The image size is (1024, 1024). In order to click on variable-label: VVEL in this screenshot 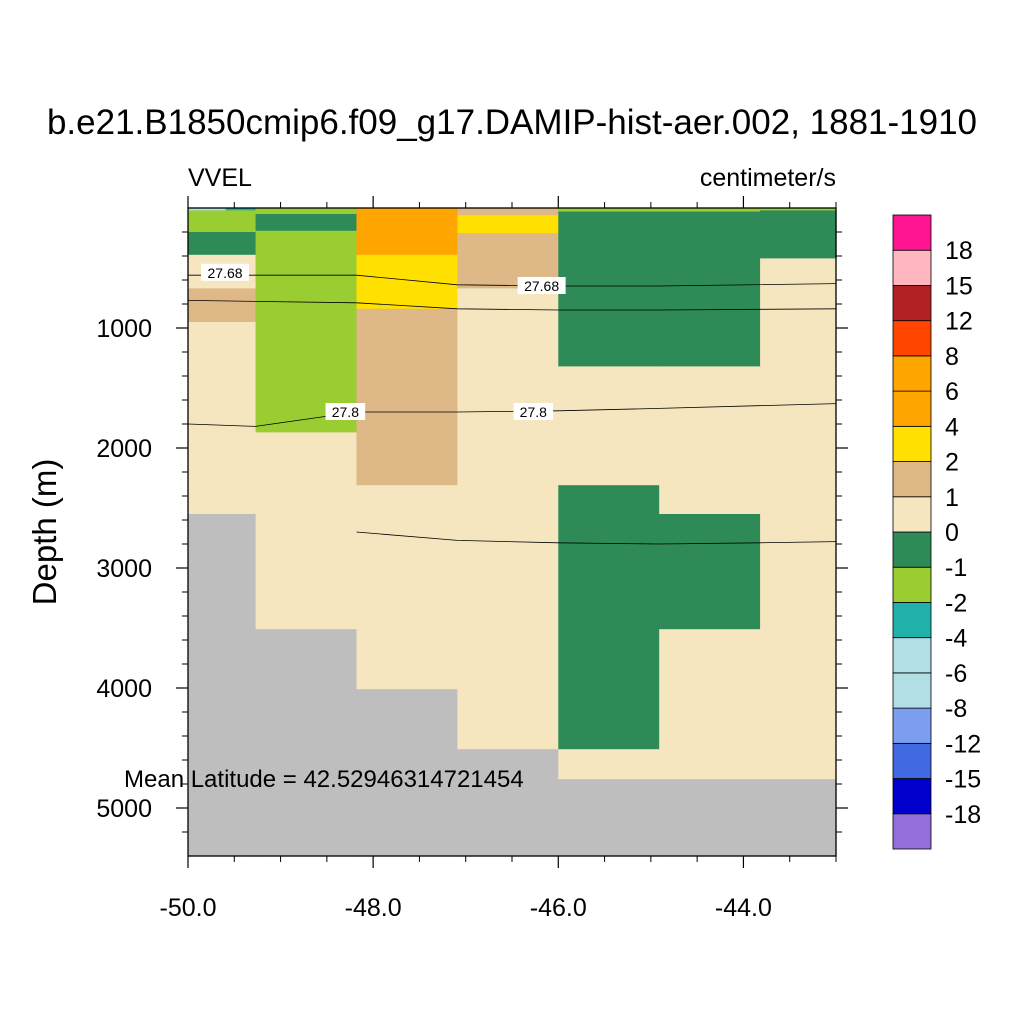, I will do `click(220, 178)`.